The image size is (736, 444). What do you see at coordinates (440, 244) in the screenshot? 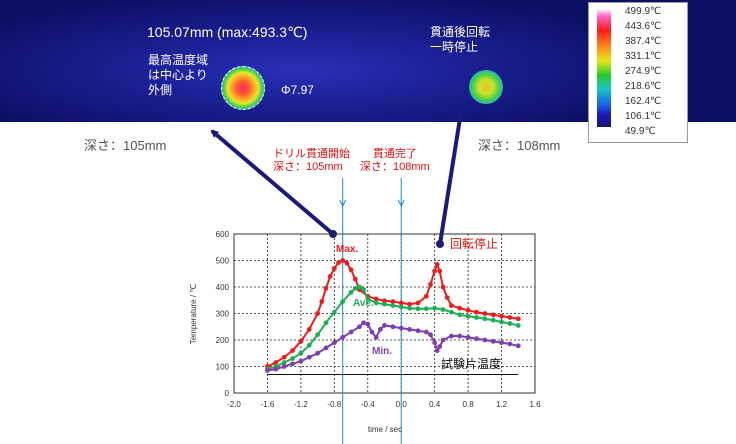
I see `arrow-origin-right` at bounding box center [440, 244].